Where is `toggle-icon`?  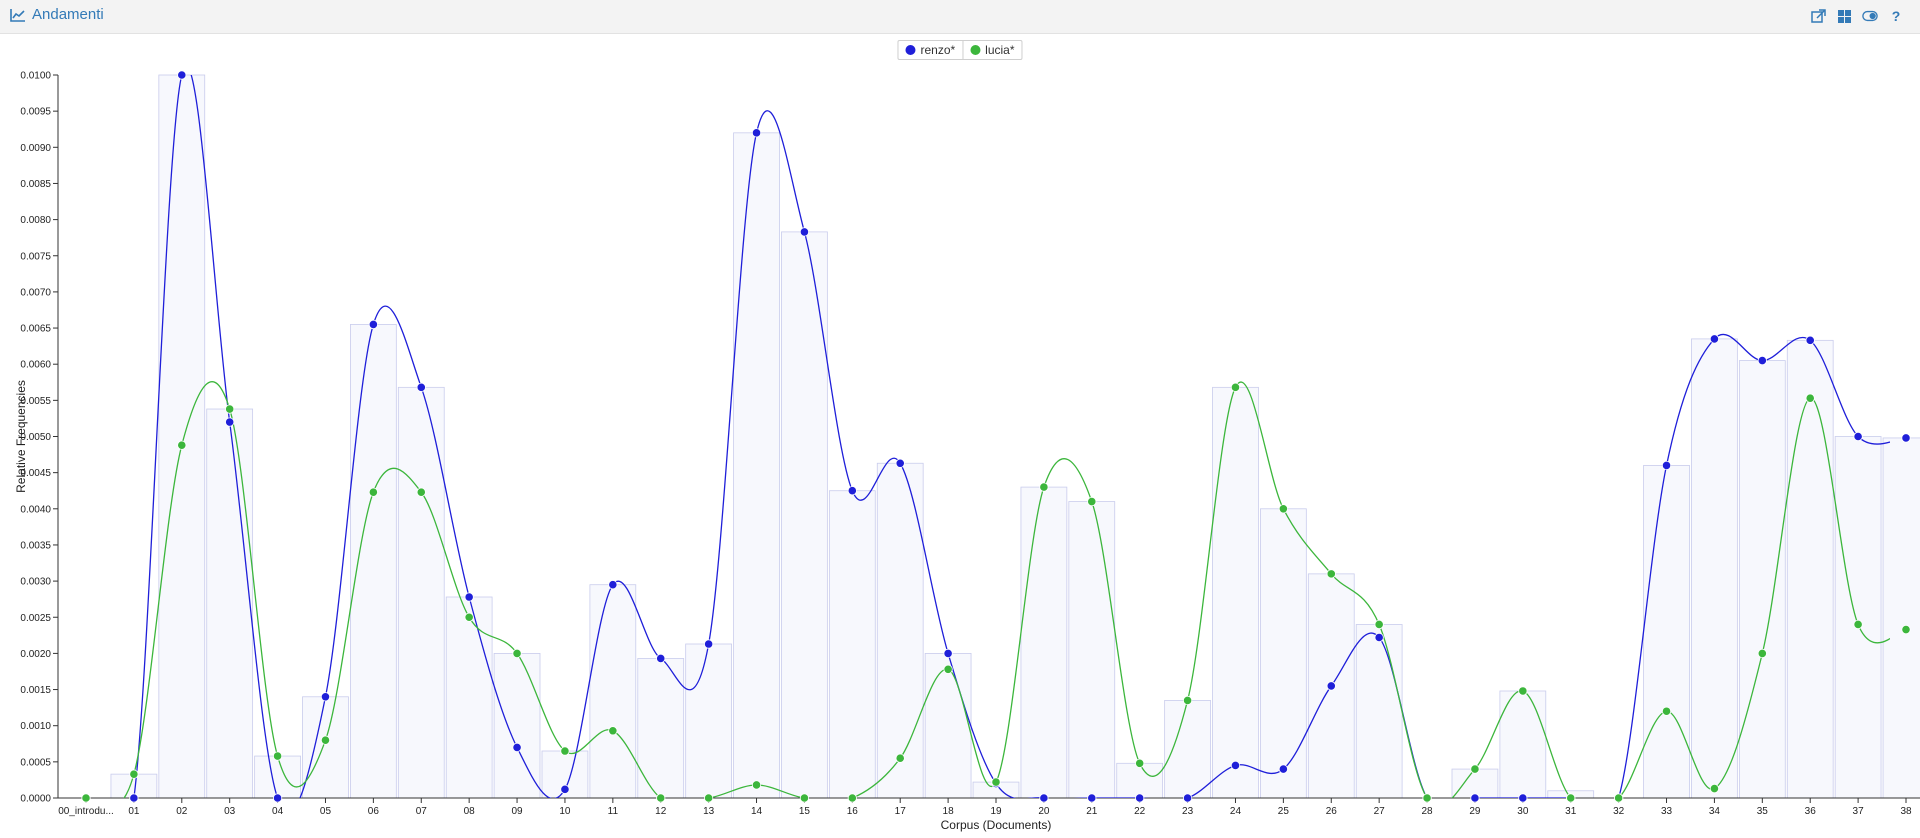 toggle-icon is located at coordinates (1870, 16).